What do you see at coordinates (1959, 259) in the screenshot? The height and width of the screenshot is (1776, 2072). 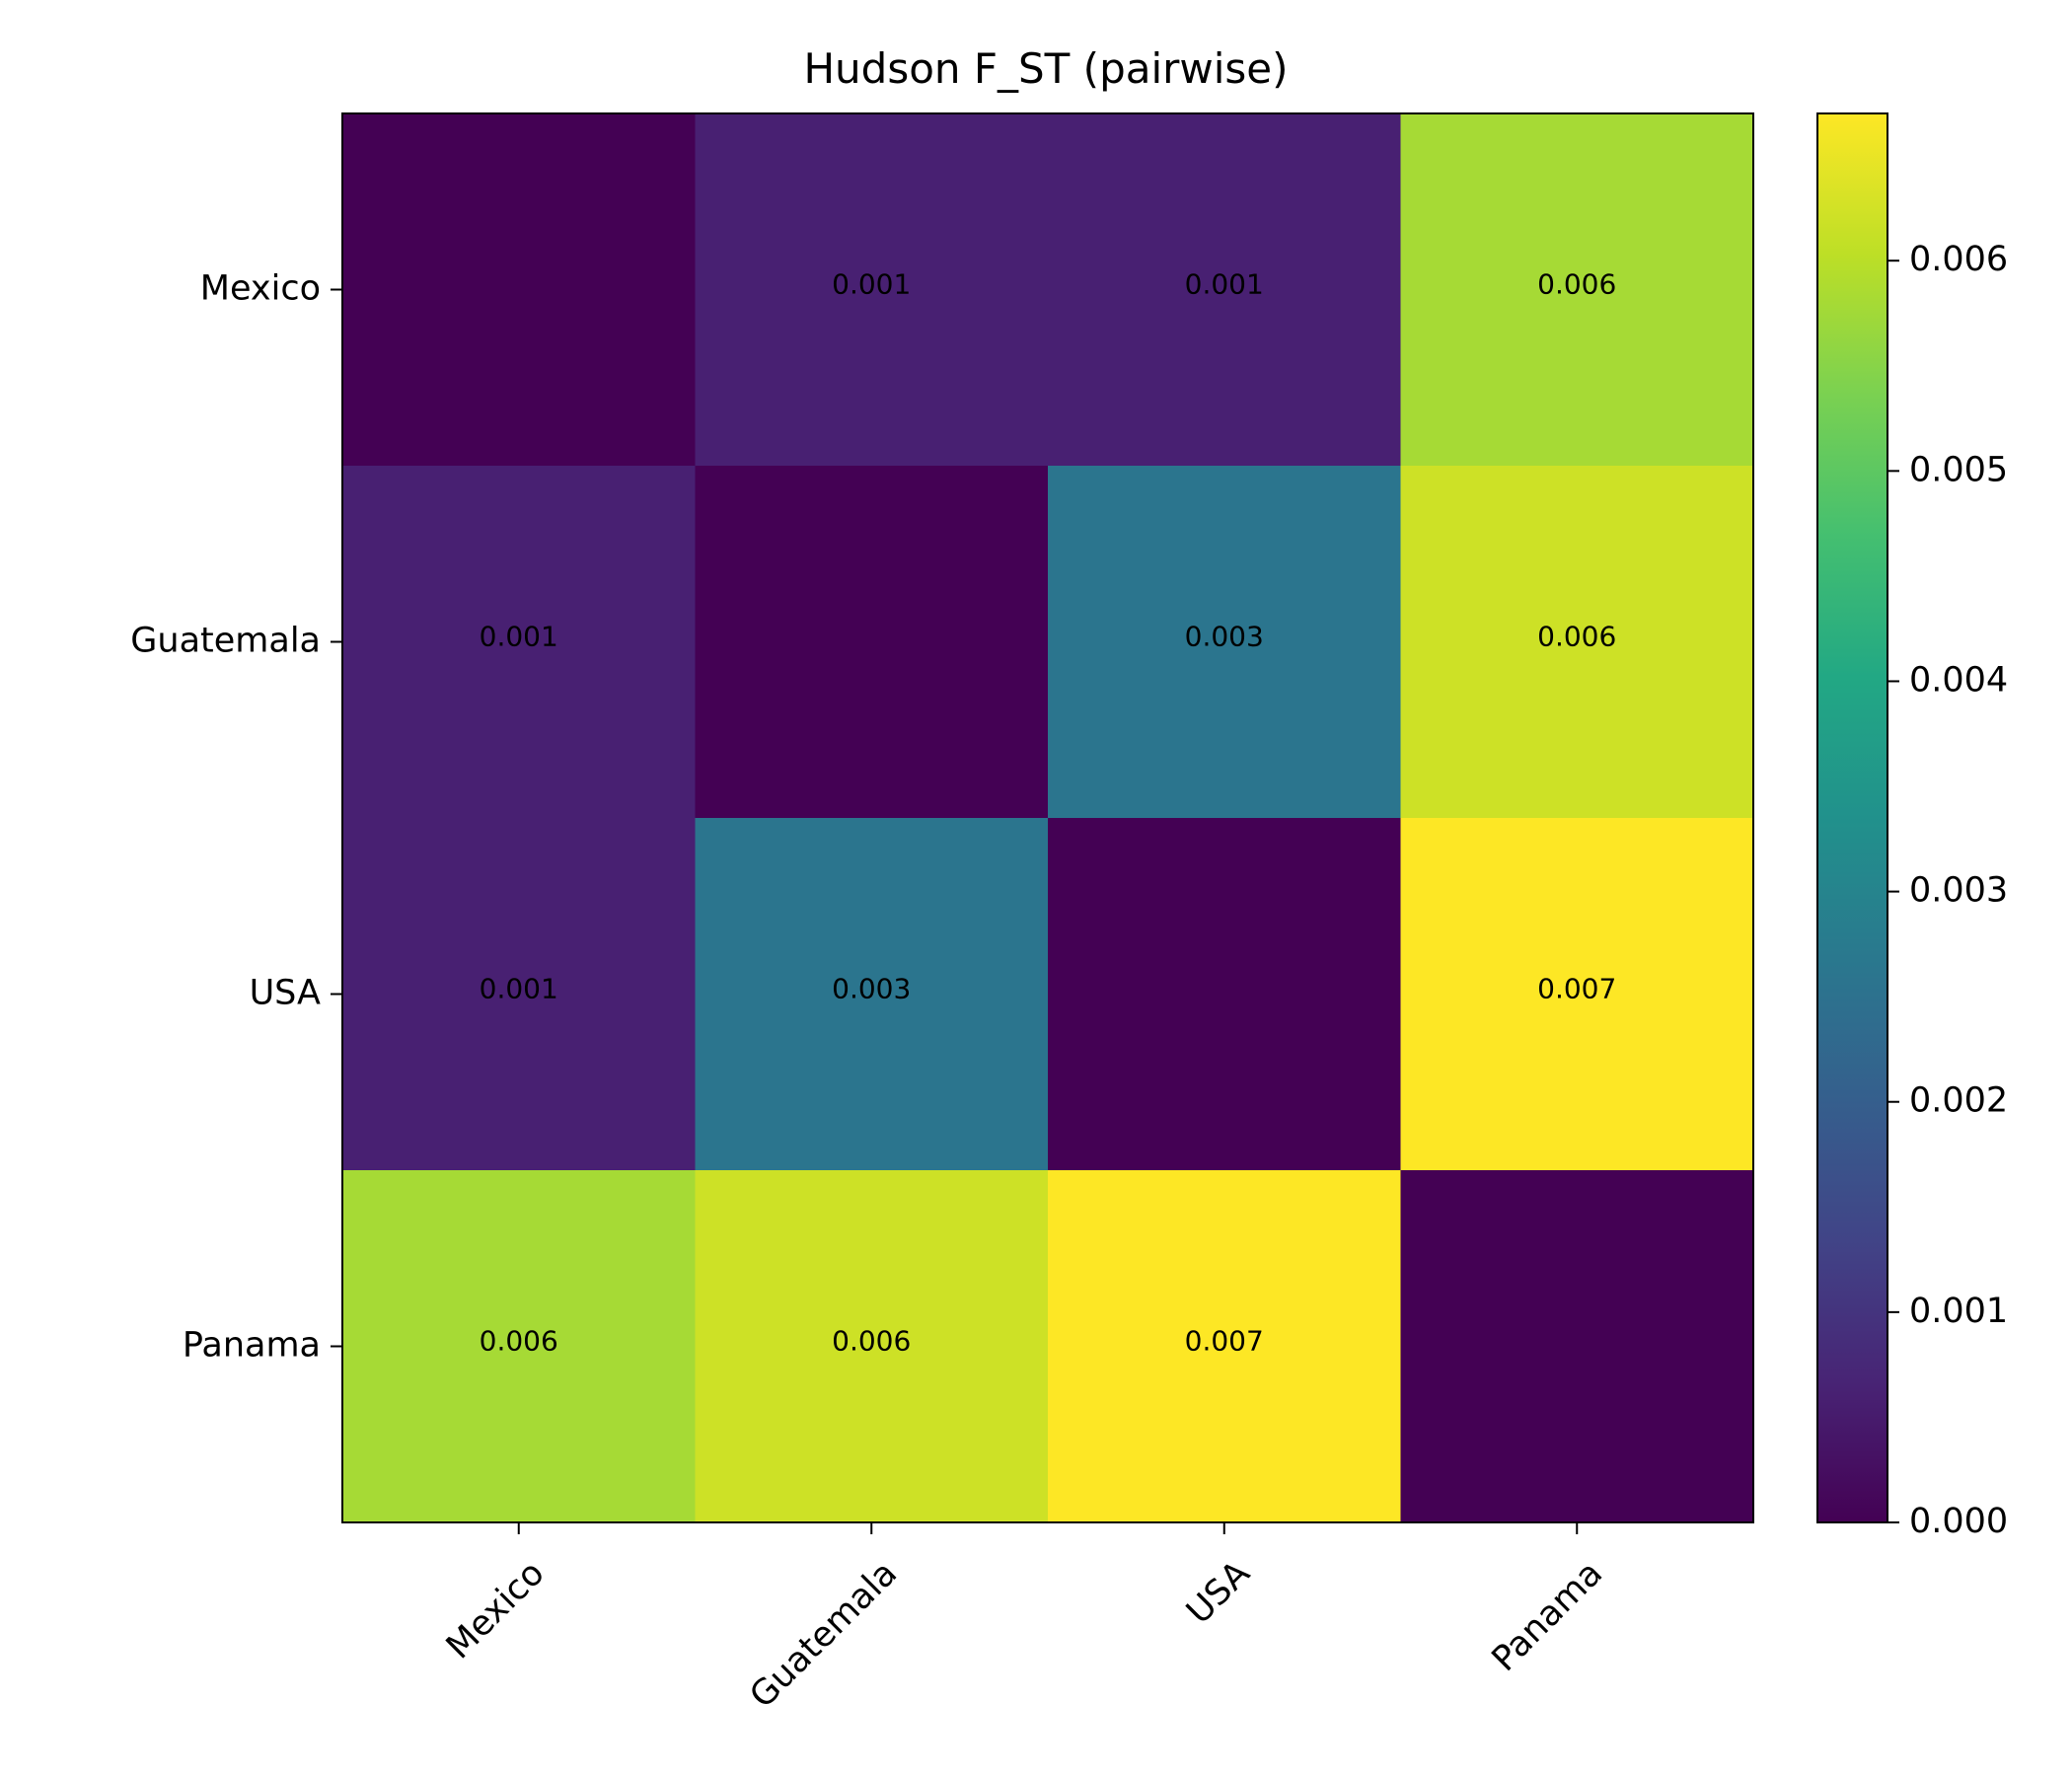 I see `colorbar-tick-label: 0.006` at bounding box center [1959, 259].